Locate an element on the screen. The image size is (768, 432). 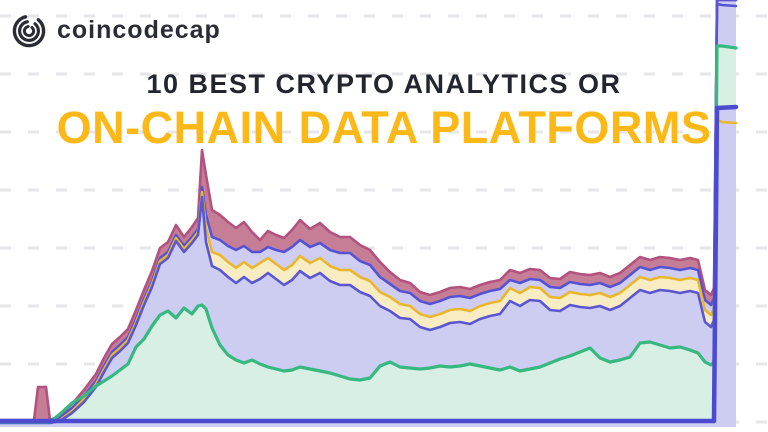
logo: coincodecap is located at coordinates (115, 31).